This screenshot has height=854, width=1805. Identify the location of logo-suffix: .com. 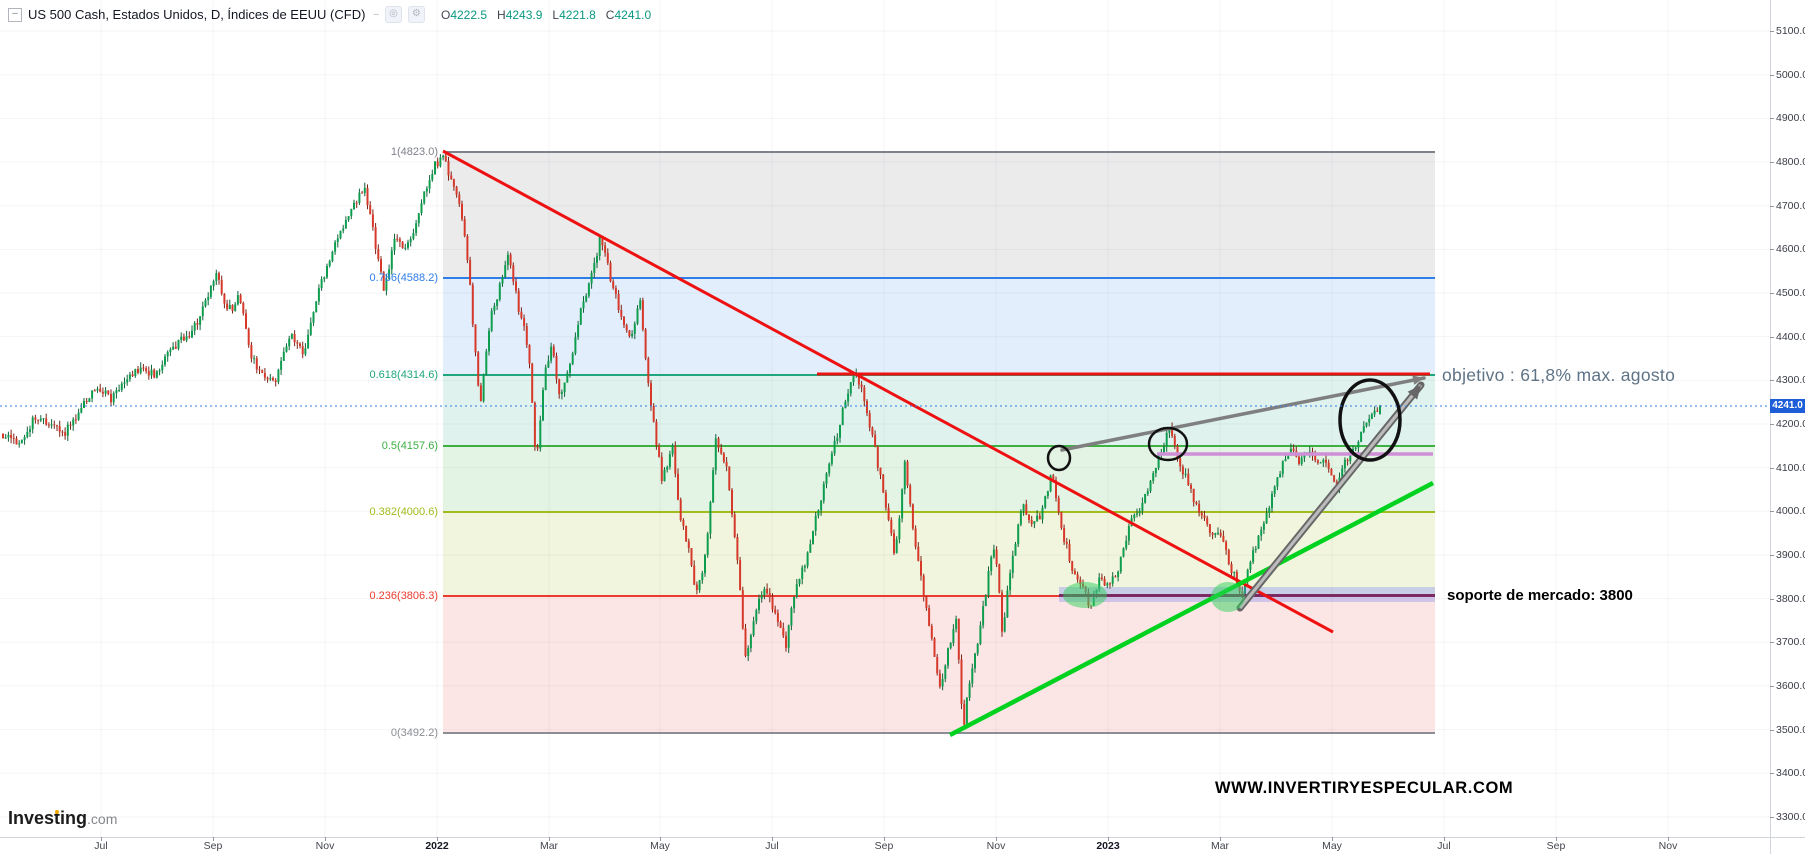
(102, 819).